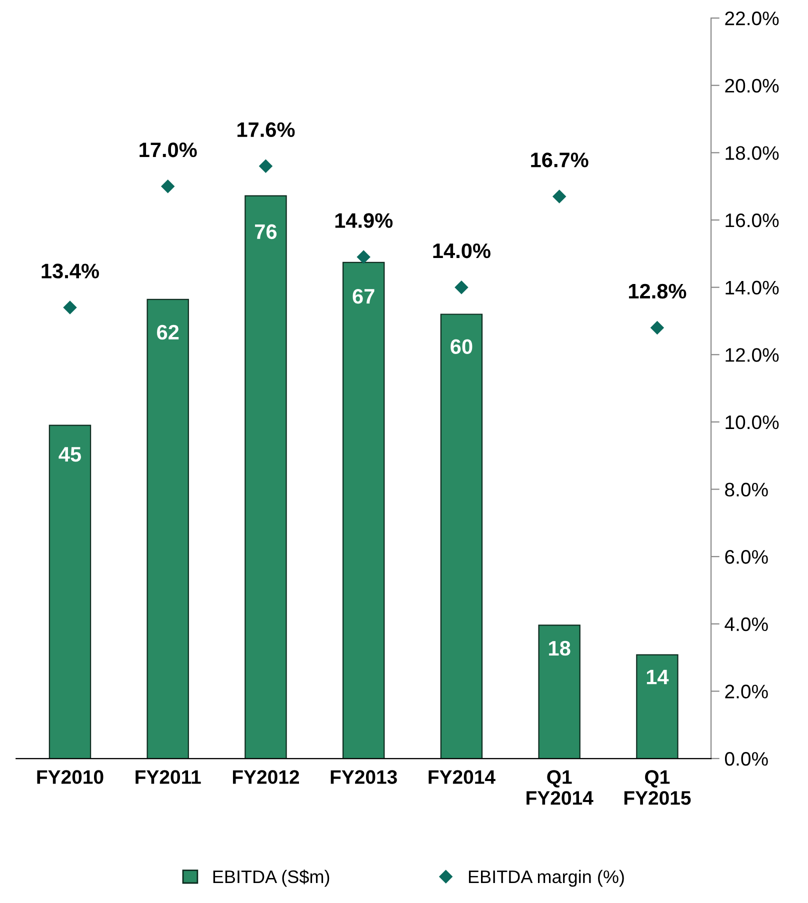  What do you see at coordinates (70, 777) in the screenshot?
I see `x-tick-label: FY2010` at bounding box center [70, 777].